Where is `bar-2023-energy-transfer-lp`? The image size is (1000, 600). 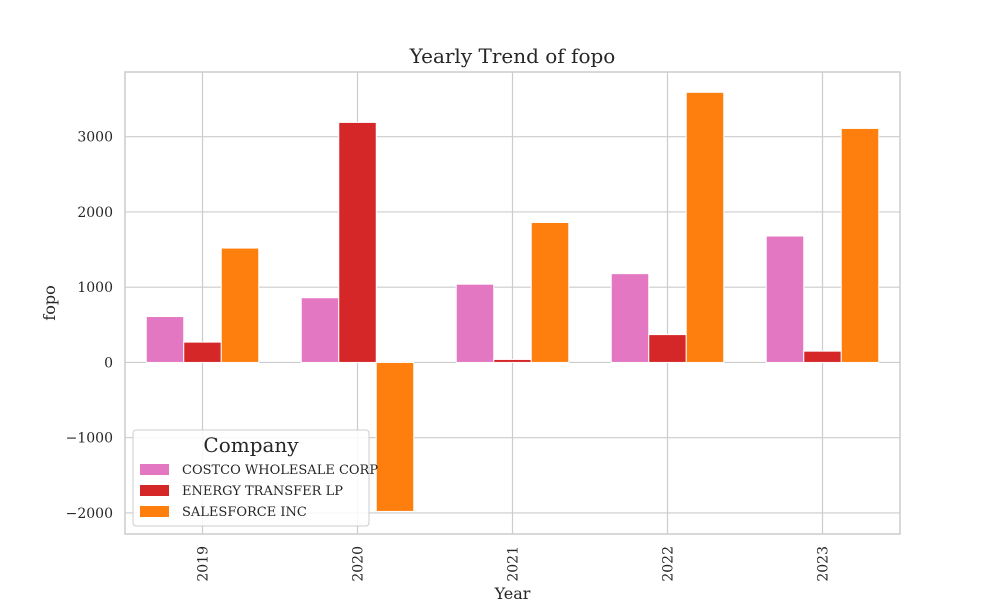
bar-2023-energy-transfer-lp is located at coordinates (822, 356).